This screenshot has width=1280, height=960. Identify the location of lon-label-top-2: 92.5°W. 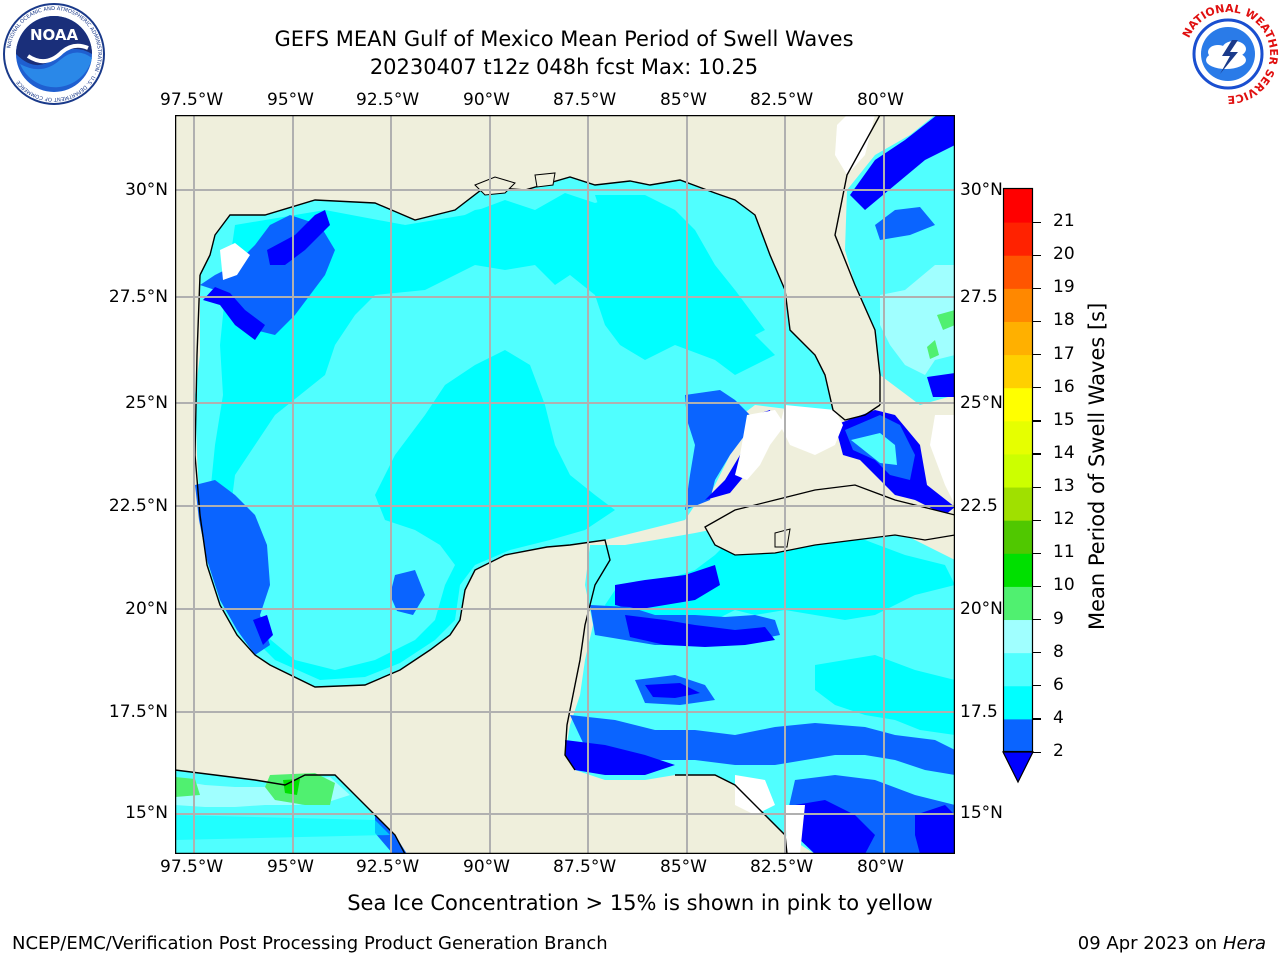
(388, 100).